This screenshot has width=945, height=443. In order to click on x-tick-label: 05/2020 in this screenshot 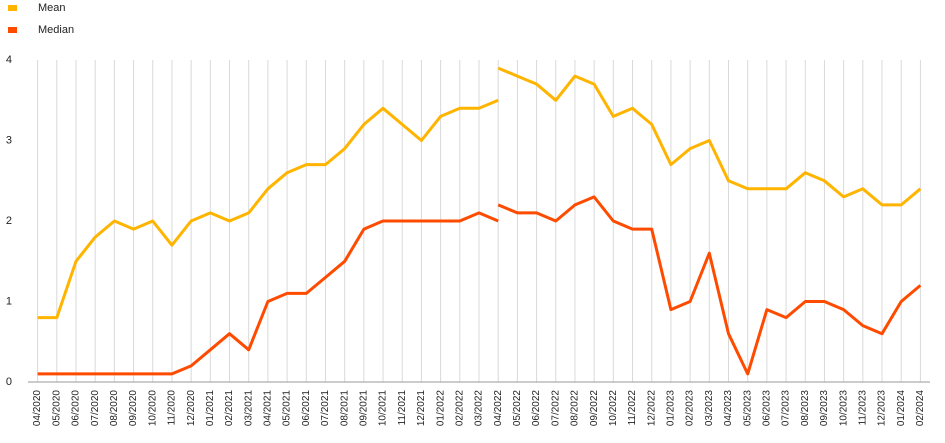, I will do `click(56, 408)`.